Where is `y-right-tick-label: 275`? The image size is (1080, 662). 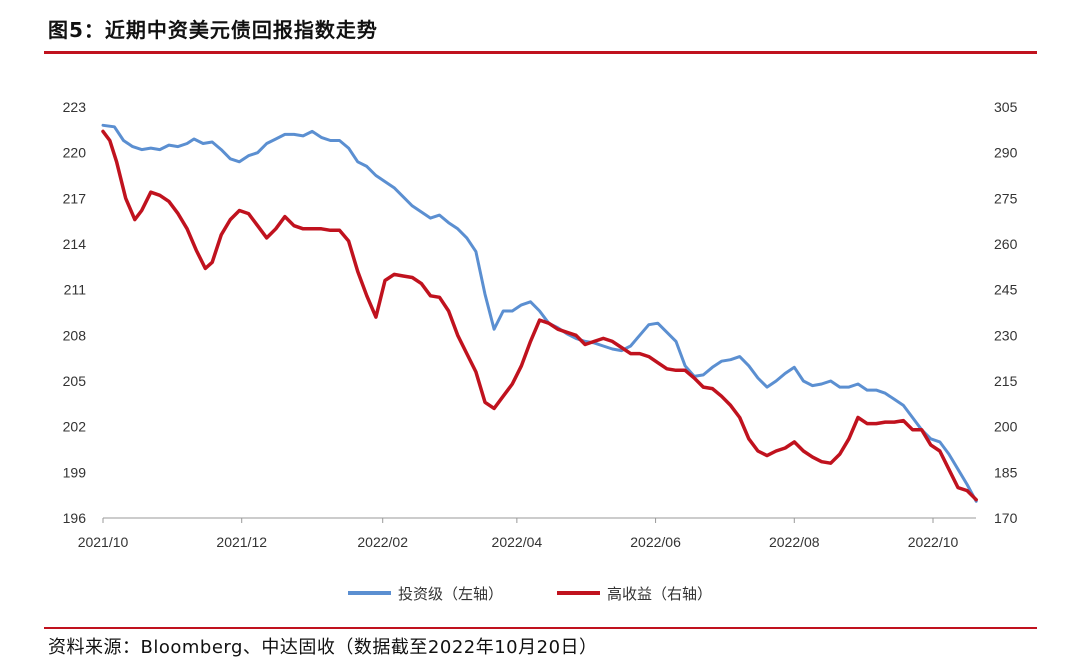 y-right-tick-label: 275 is located at coordinates (1006, 198).